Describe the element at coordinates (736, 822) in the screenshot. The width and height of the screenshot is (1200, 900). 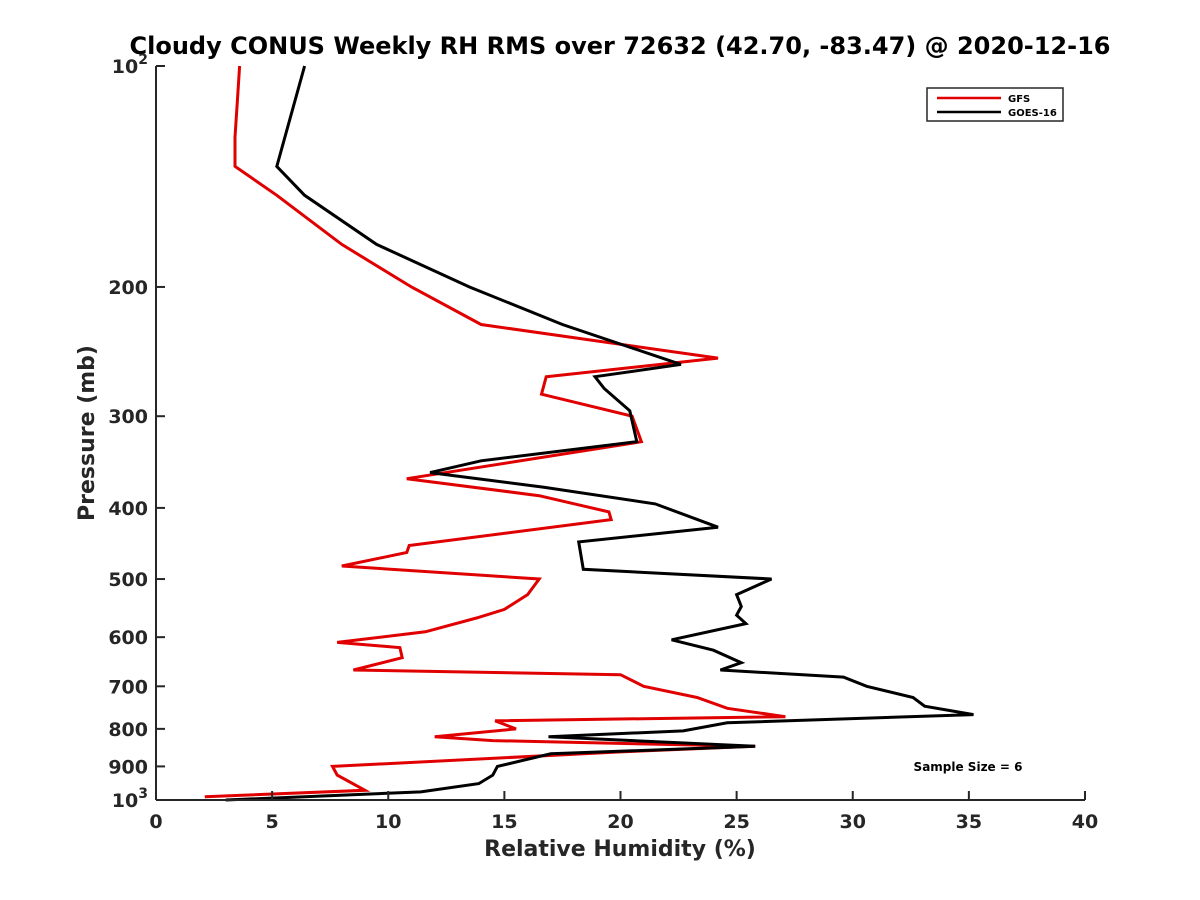
I see `x-tick-label: 25` at that location.